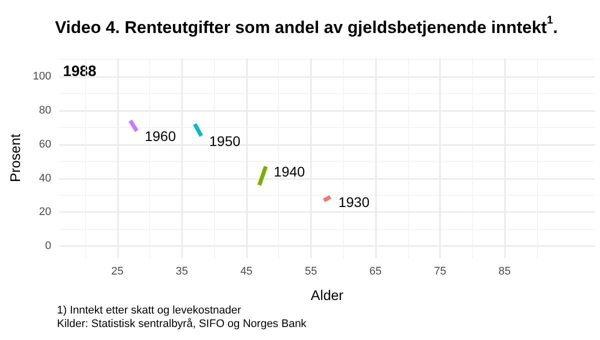  I want to click on x-tick-label: 35, so click(182, 272).